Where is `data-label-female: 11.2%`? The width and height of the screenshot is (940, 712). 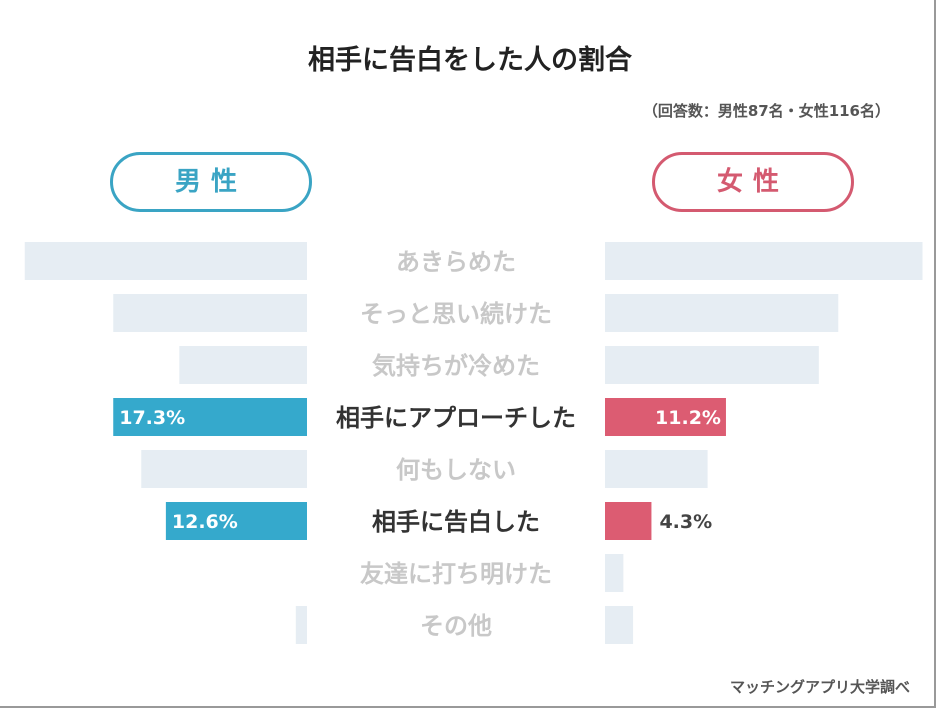 data-label-female: 11.2% is located at coordinates (688, 418).